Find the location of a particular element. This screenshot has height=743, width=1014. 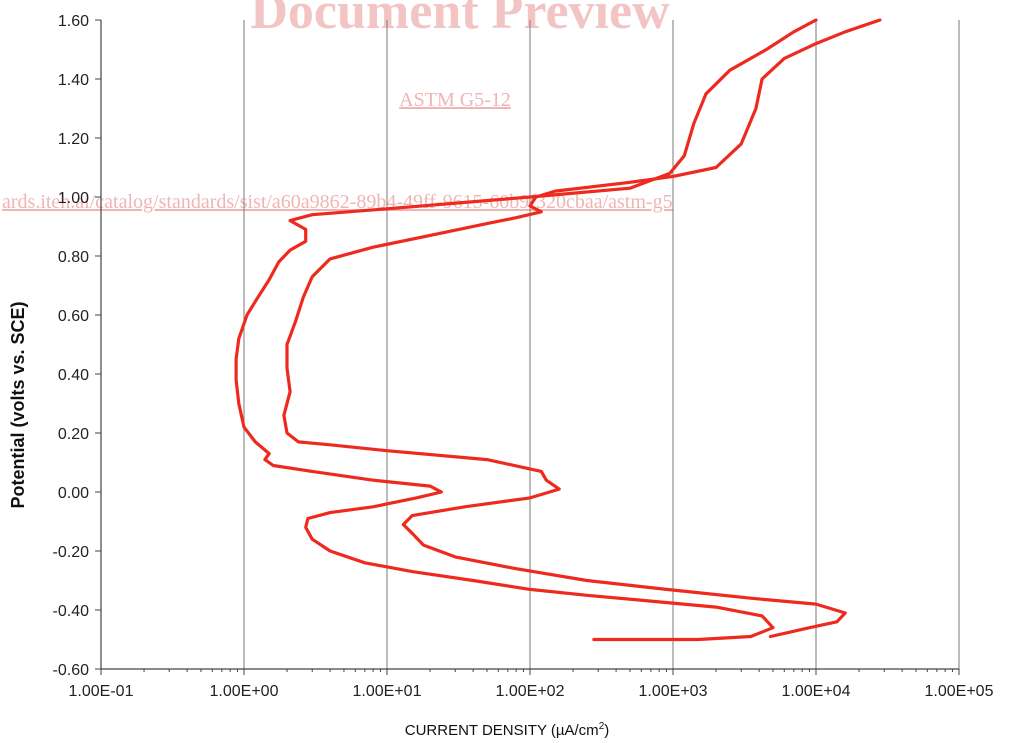

x-tick-label: 1.00E+01 is located at coordinates (387, 691).